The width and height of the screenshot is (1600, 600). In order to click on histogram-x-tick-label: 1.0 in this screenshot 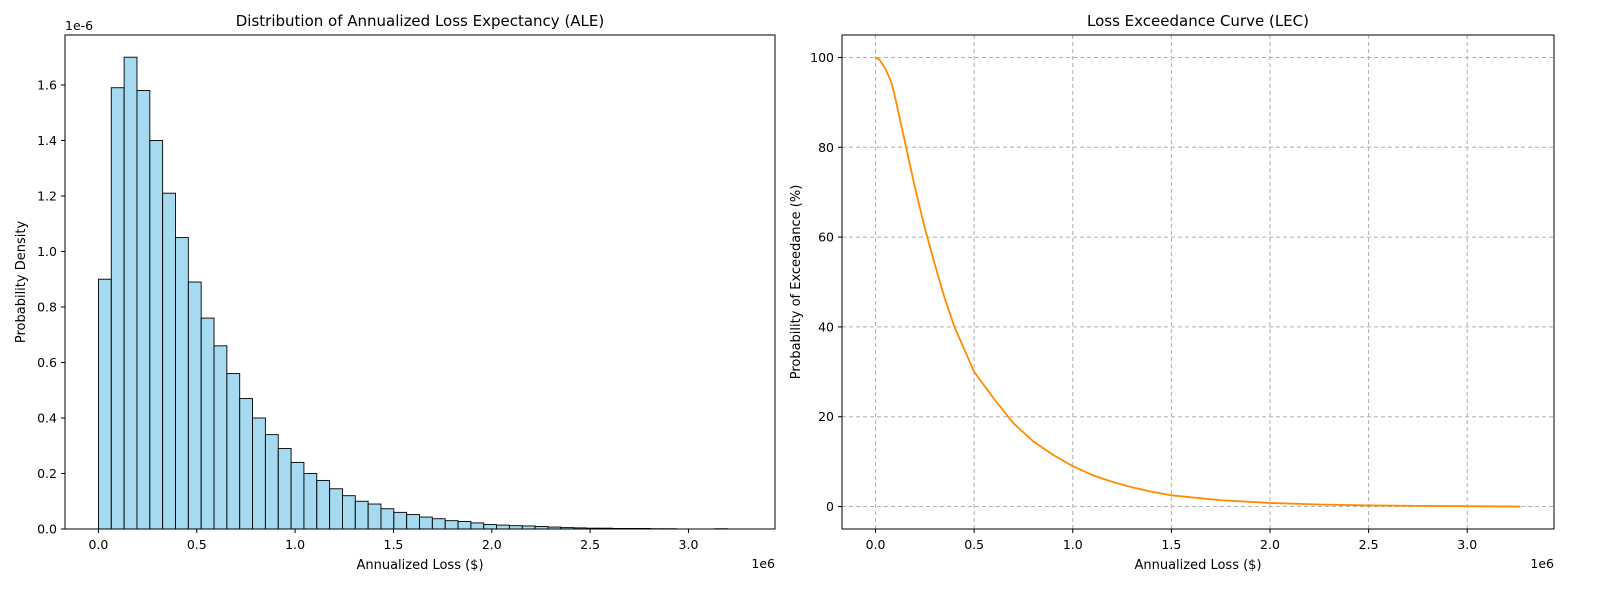, I will do `click(295, 544)`.